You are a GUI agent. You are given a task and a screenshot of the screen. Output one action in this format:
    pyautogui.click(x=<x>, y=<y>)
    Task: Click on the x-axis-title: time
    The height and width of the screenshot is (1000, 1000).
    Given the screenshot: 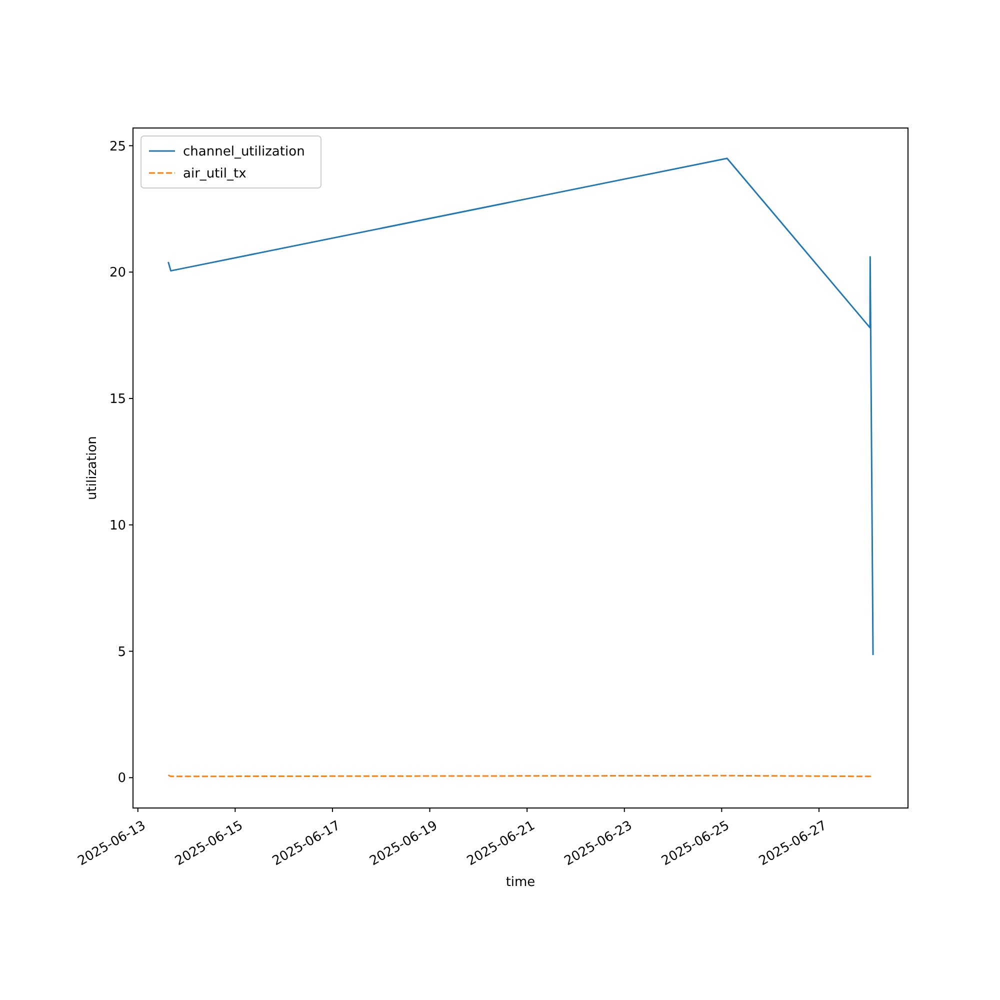 What is the action you would take?
    pyautogui.click(x=521, y=882)
    